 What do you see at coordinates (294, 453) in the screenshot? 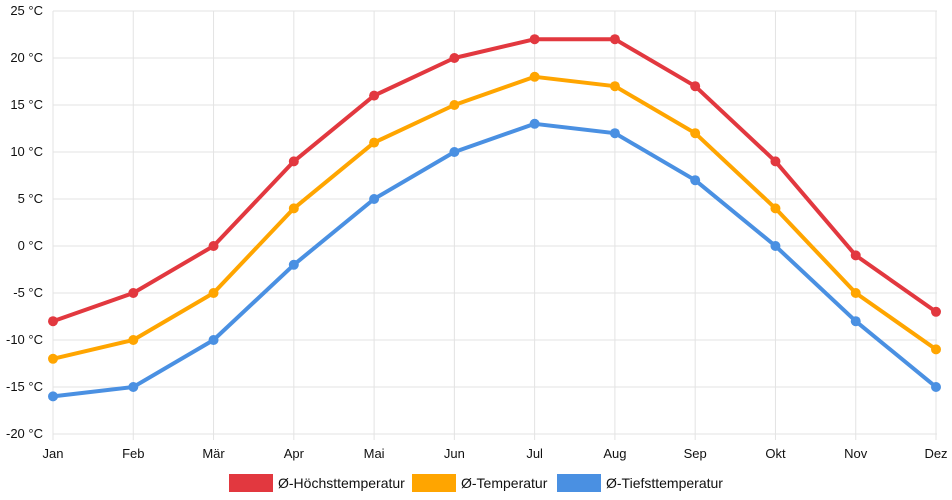
I see `x-tick-label: Apr` at bounding box center [294, 453].